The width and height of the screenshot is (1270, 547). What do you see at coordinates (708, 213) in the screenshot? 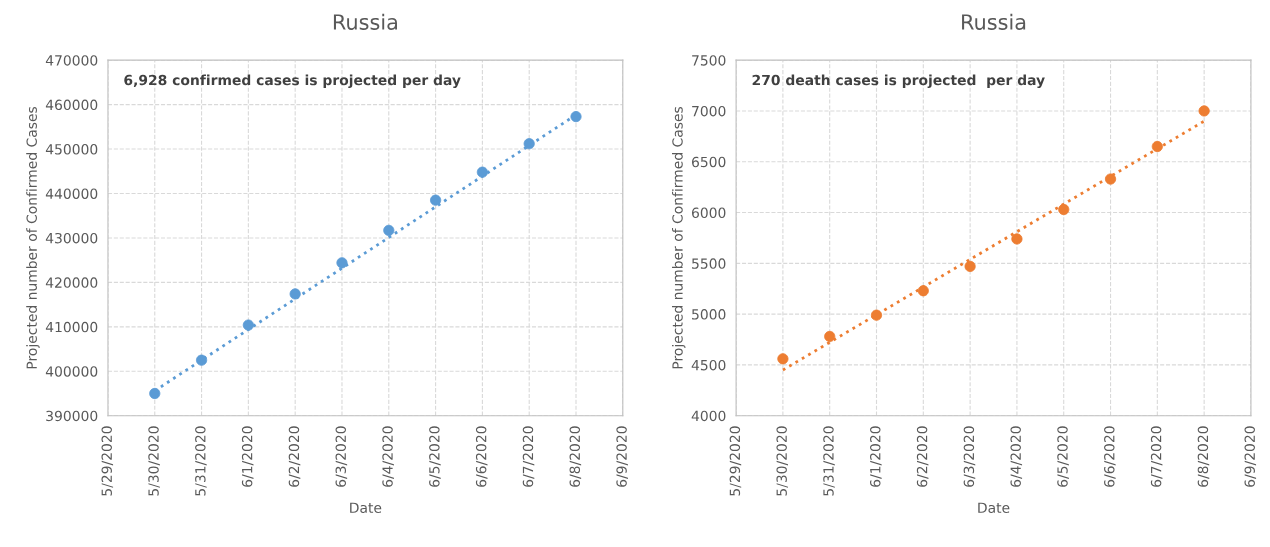
I see `y-tick-label: 6000` at bounding box center [708, 213].